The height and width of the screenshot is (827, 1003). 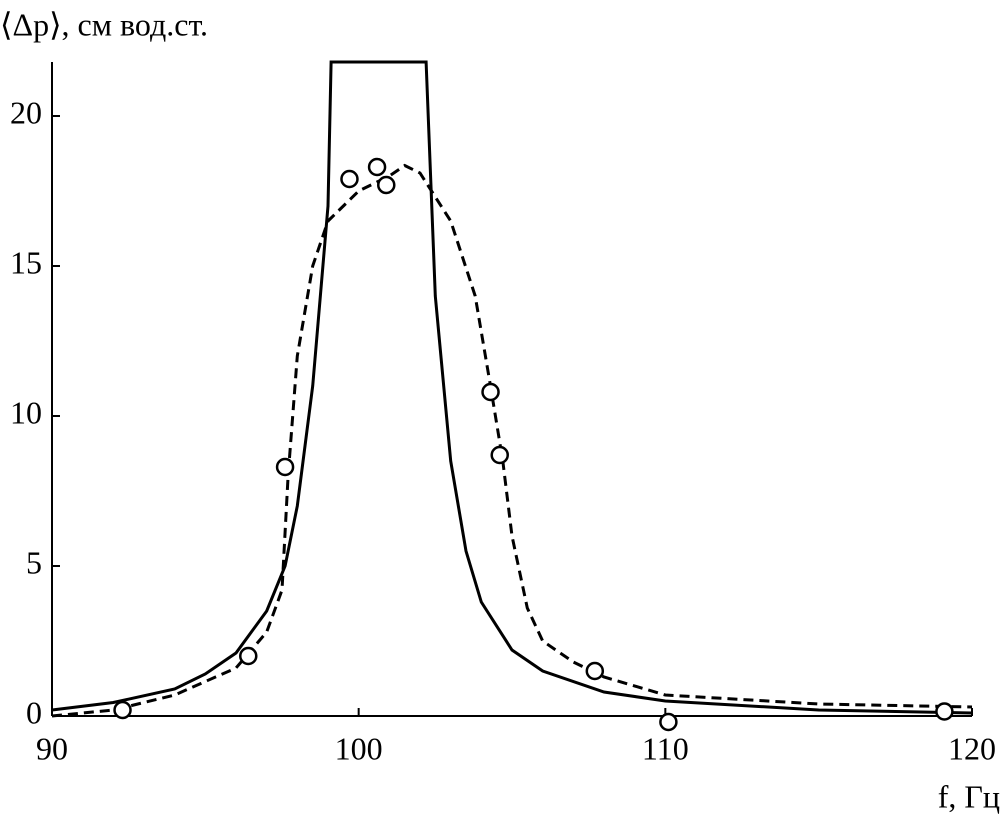 What do you see at coordinates (26, 262) in the screenshot?
I see `y-tick-label: 15` at bounding box center [26, 262].